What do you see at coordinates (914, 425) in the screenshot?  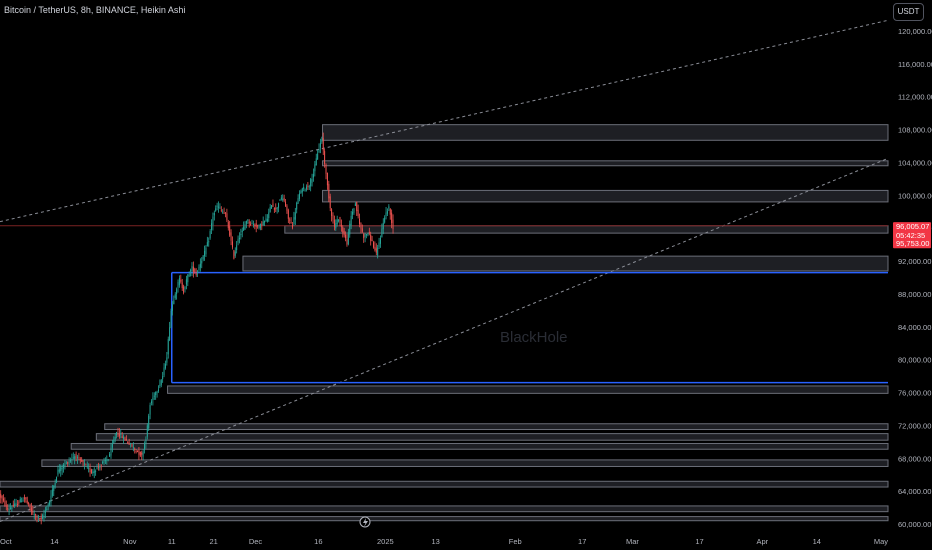 I see `price-axis-label: 72,000.00` at bounding box center [914, 425].